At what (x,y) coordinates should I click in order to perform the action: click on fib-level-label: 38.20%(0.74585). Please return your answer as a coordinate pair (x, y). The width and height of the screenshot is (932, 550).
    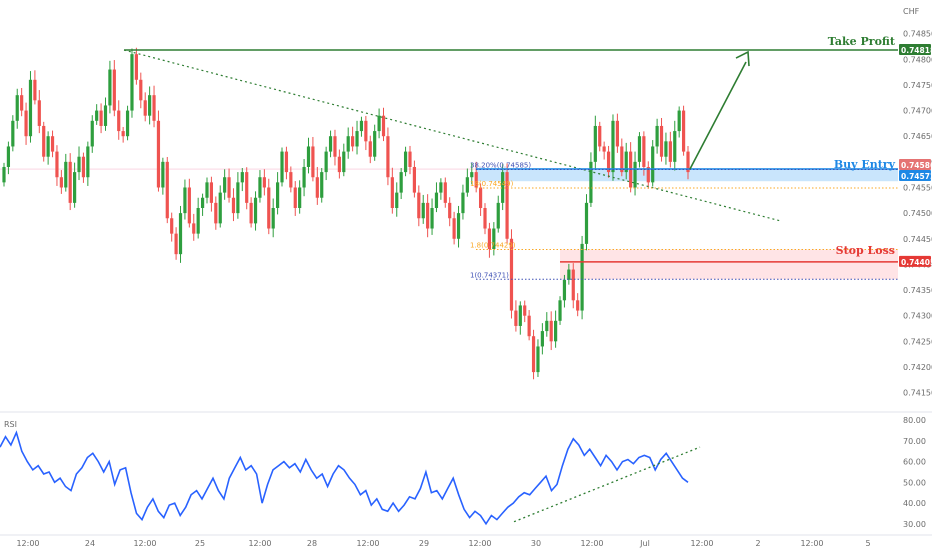
    Looking at the image, I should click on (500, 166).